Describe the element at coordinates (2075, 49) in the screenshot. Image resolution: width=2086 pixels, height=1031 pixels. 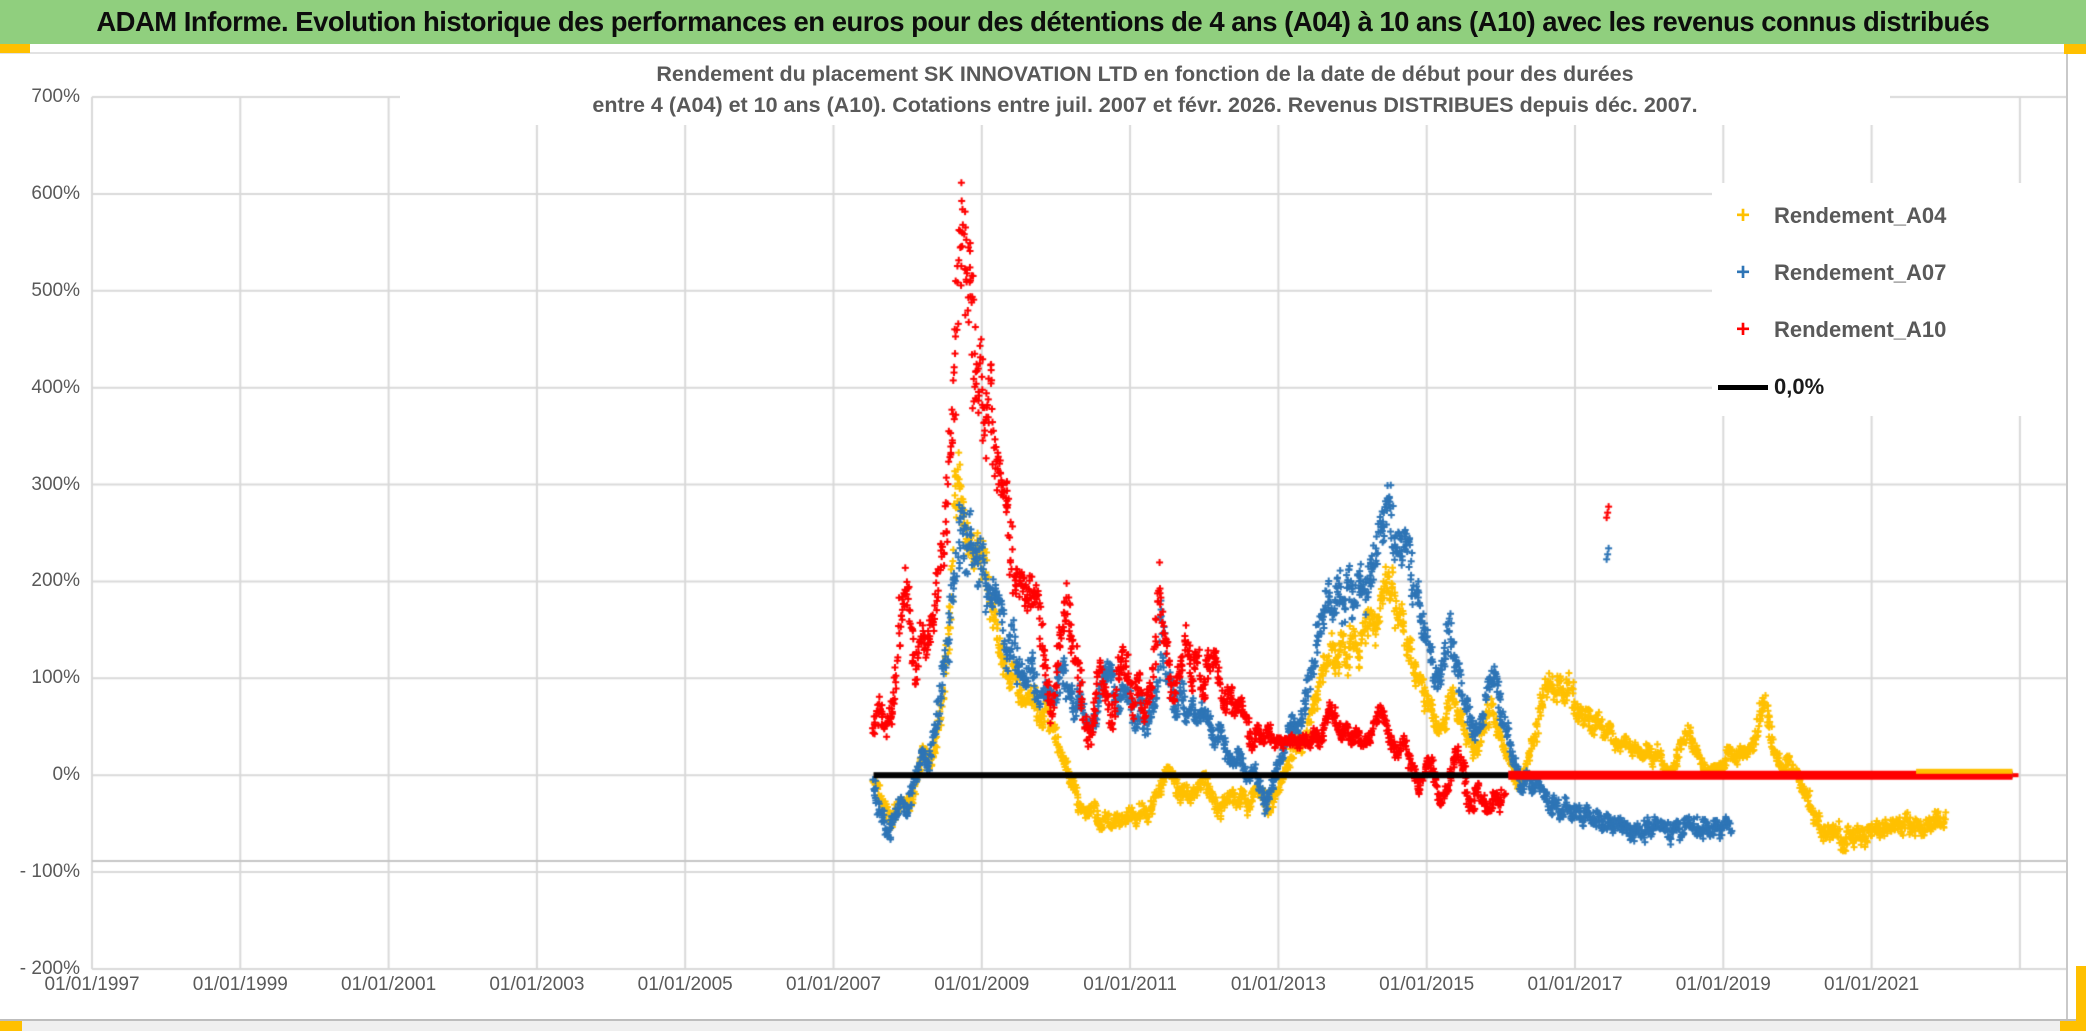
I see `gold-corner-accent-top-right` at that location.